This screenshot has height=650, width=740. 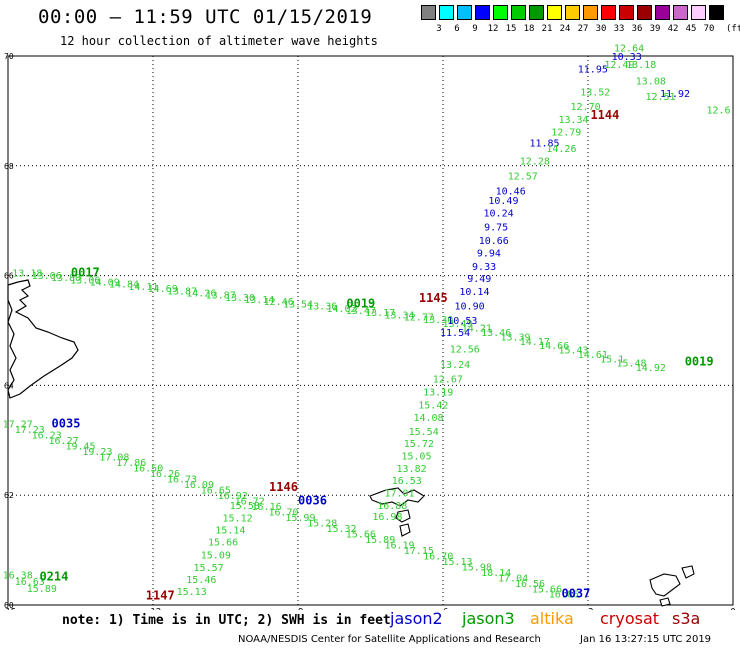 What do you see at coordinates (672, 586) in the screenshot?
I see `shetland-islands` at bounding box center [672, 586].